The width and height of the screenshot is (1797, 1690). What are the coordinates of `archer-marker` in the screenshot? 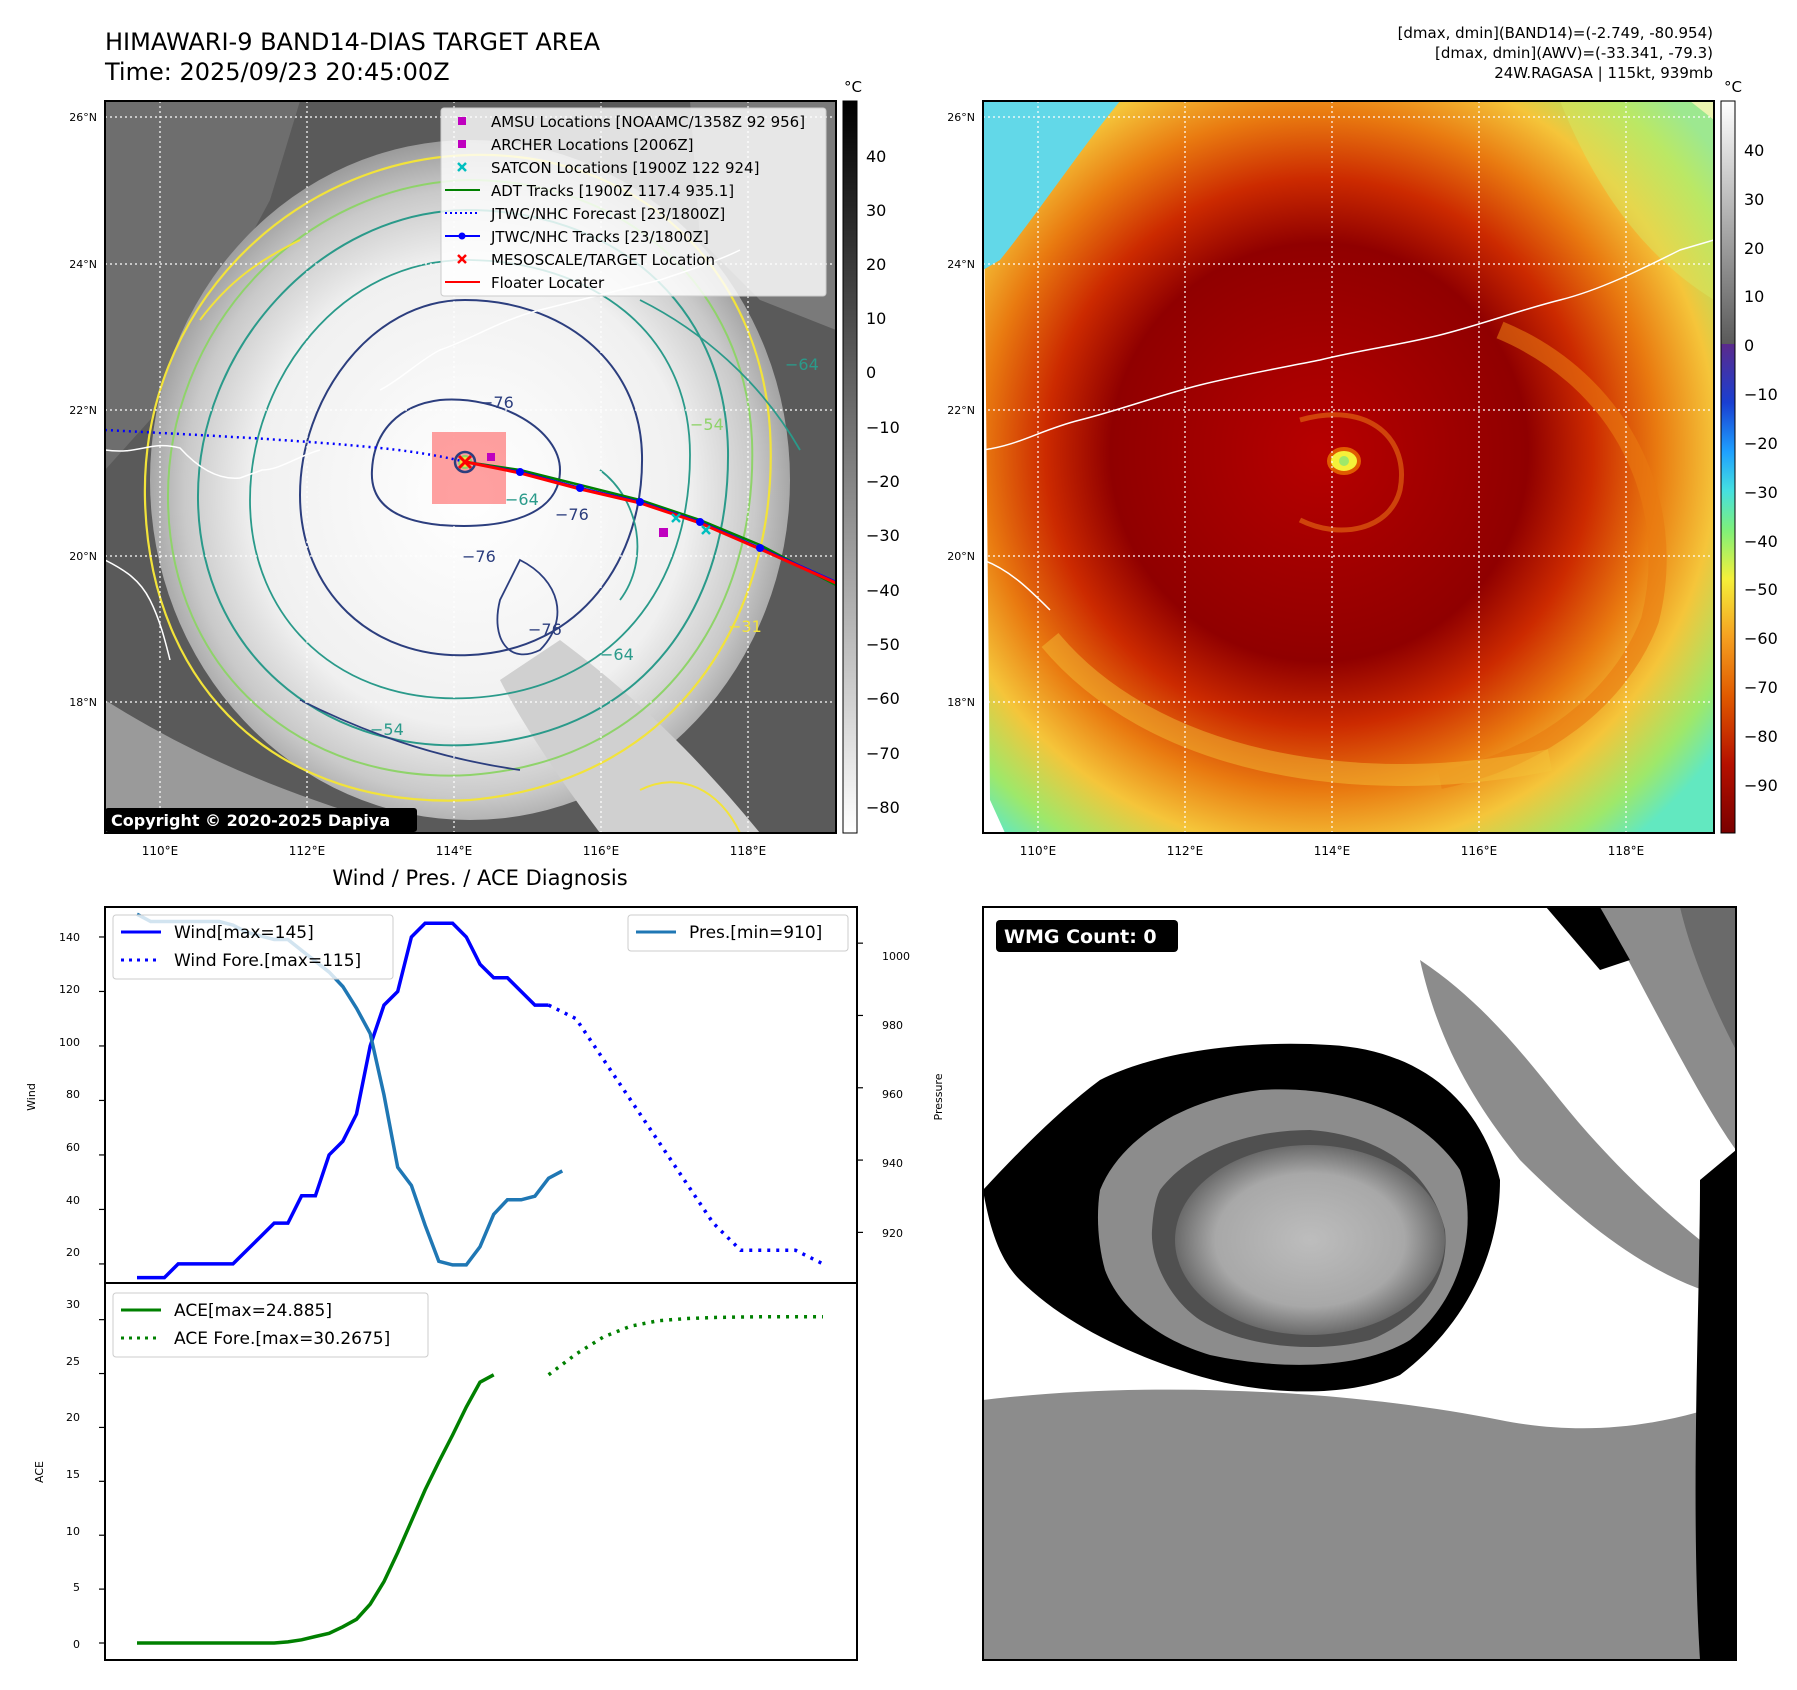 It's located at (663, 532).